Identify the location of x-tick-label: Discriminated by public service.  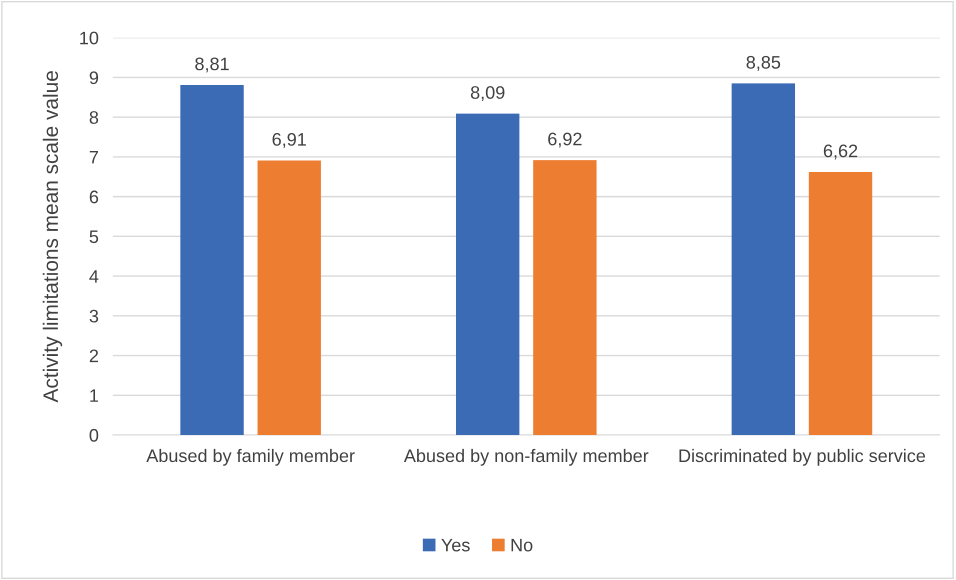
(802, 457).